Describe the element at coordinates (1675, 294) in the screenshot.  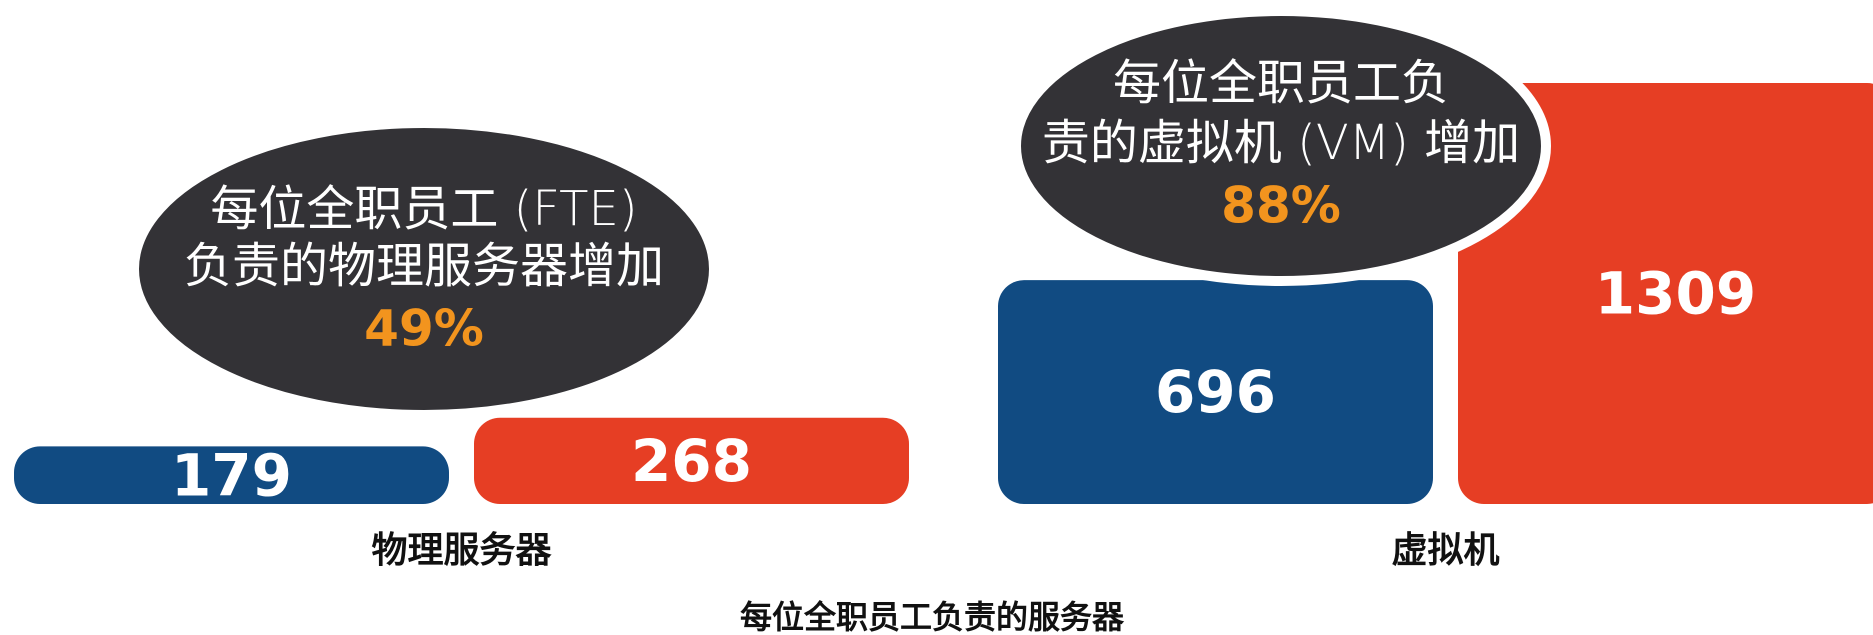
I see `value-label: 1309` at that location.